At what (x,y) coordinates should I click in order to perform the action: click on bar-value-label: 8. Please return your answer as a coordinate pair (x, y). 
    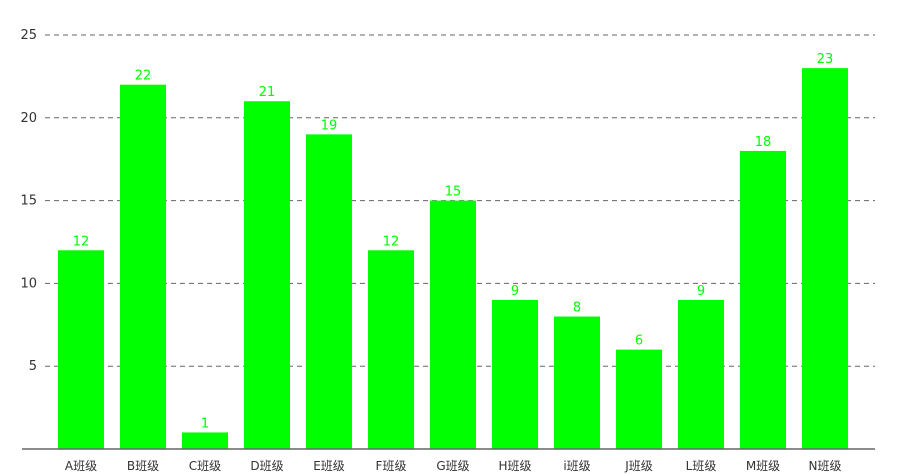
    Looking at the image, I should click on (577, 308).